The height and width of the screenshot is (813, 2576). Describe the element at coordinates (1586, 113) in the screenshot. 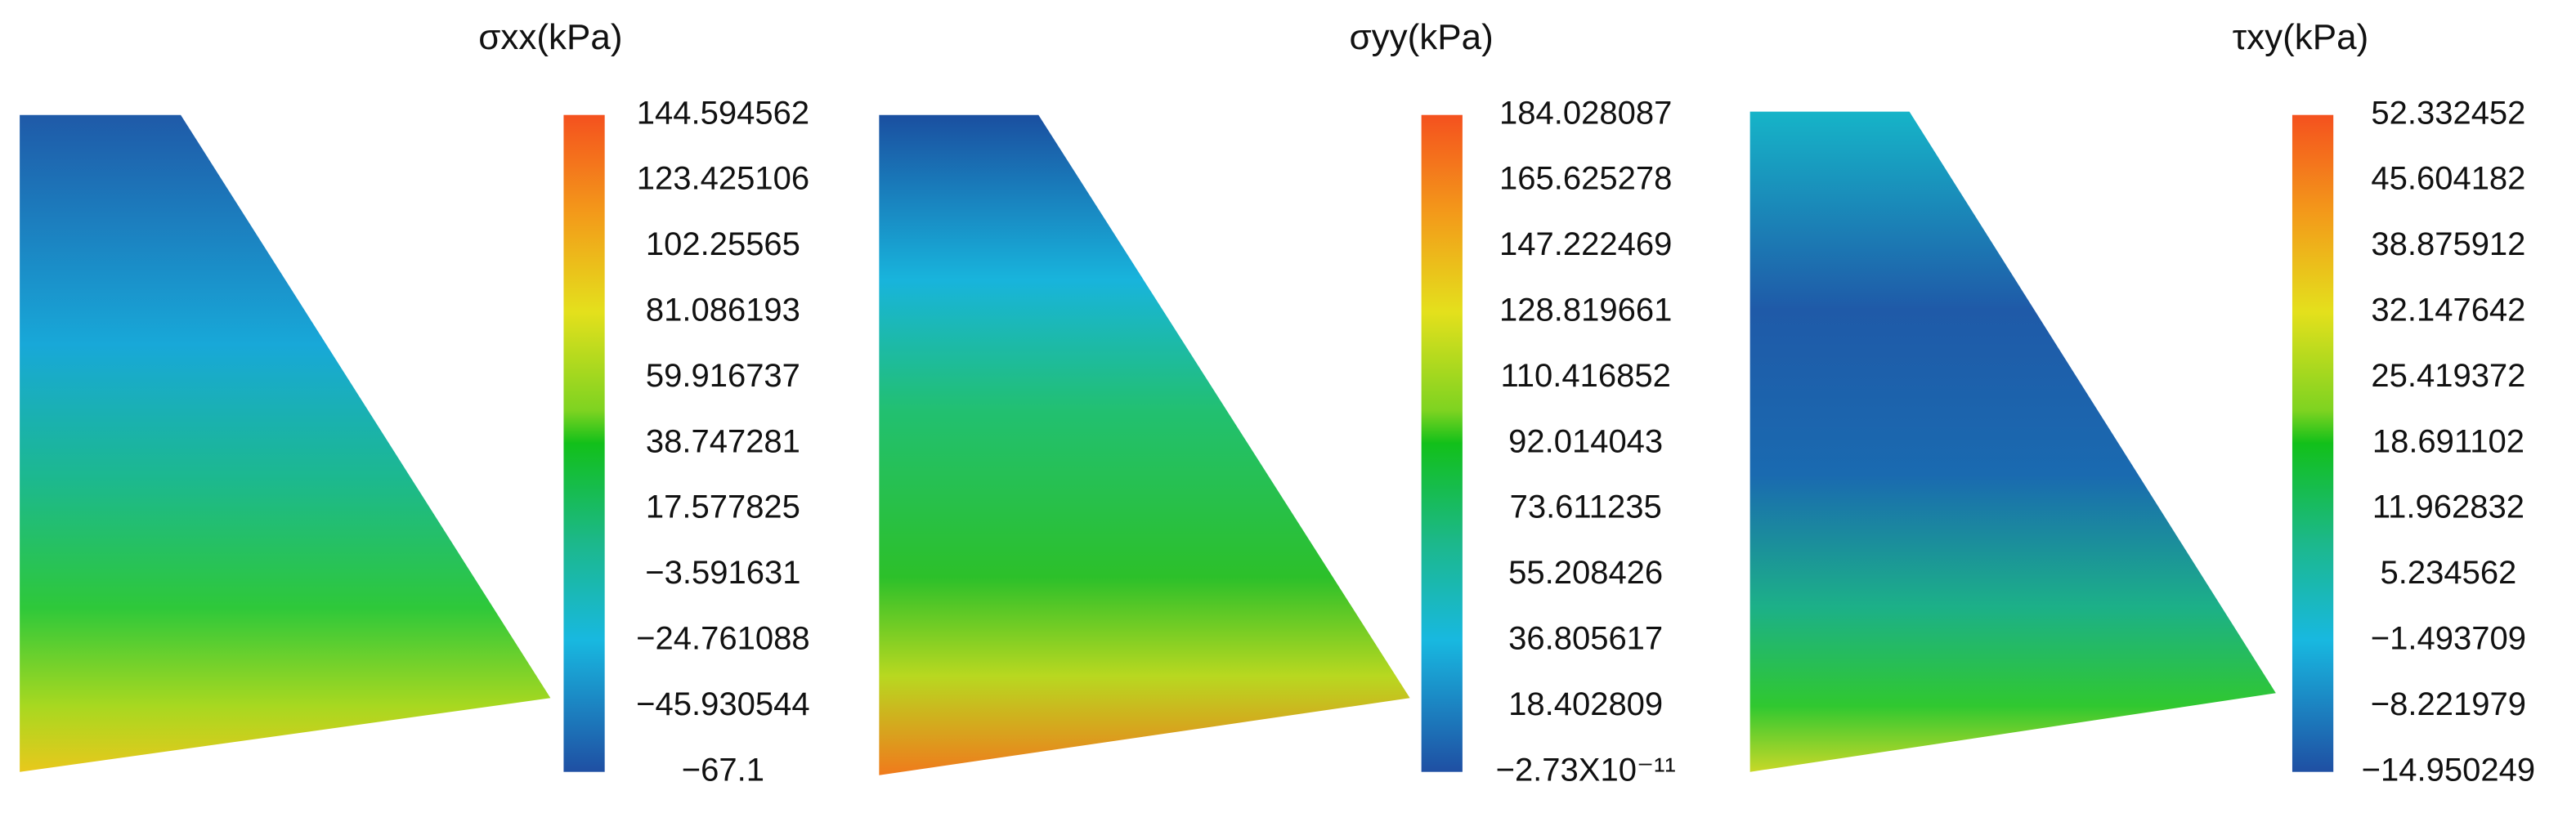

I see `colorbar-tick-label: 184.028087` at that location.